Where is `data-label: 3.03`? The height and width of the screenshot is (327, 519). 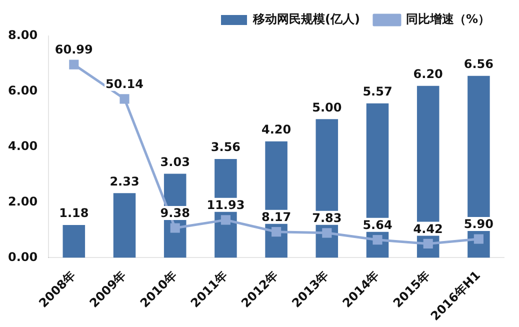
data-label: 3.03 is located at coordinates (175, 161).